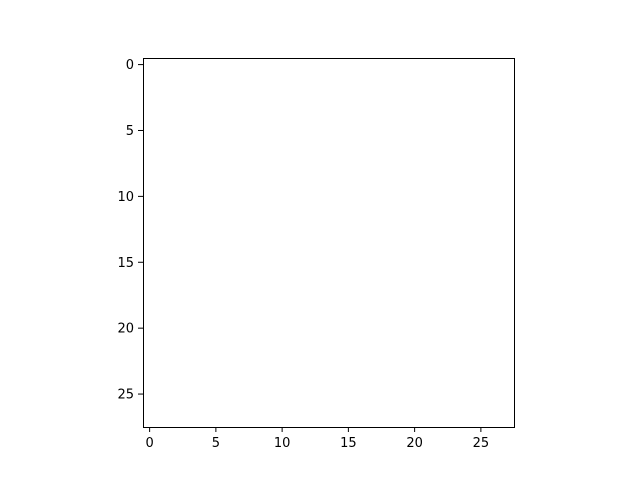 This screenshot has width=640, height=480. I want to click on y-axis: 0 5 10 15 20 25, so click(130, 230).